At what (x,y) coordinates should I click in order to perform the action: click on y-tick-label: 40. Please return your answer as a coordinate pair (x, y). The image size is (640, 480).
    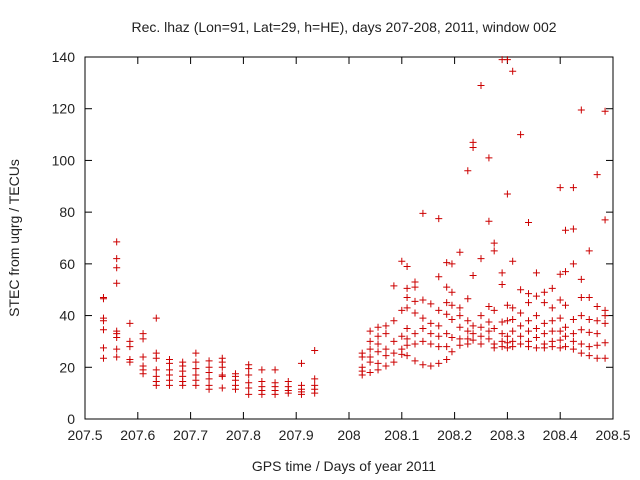
    Looking at the image, I should click on (67, 316).